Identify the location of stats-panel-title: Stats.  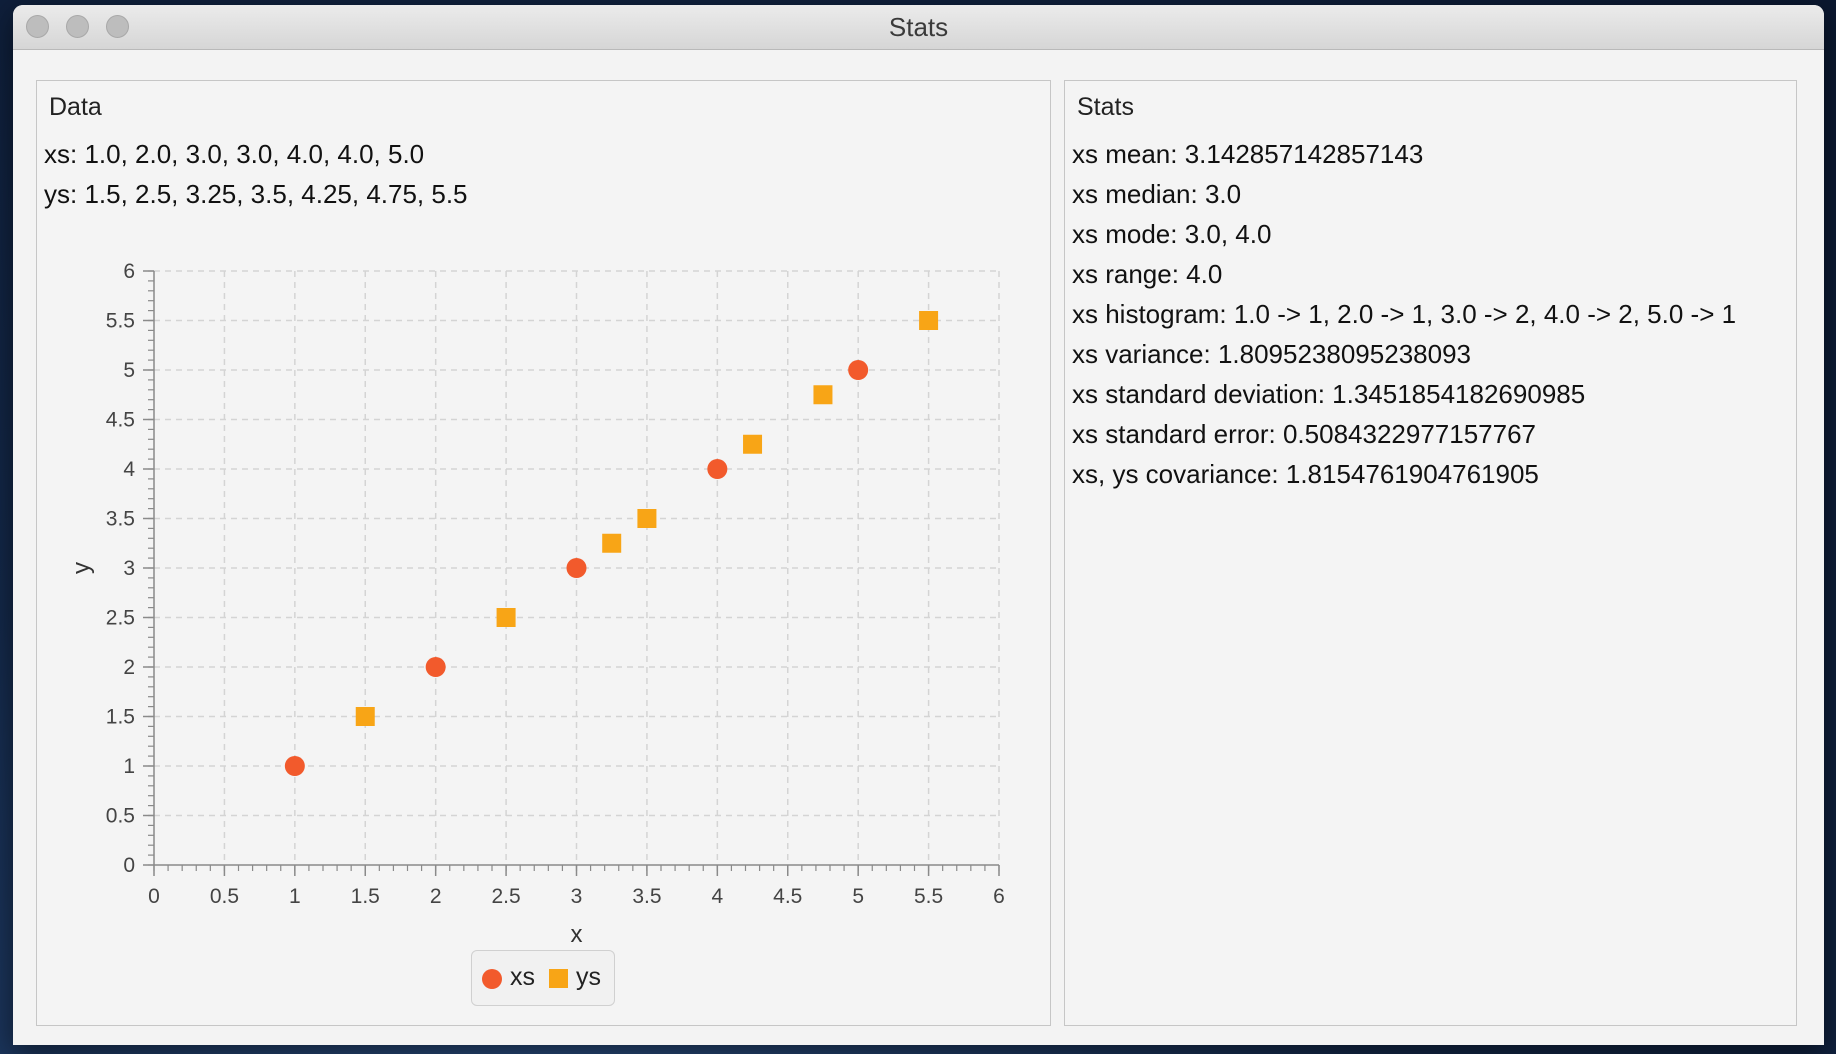
(1105, 107).